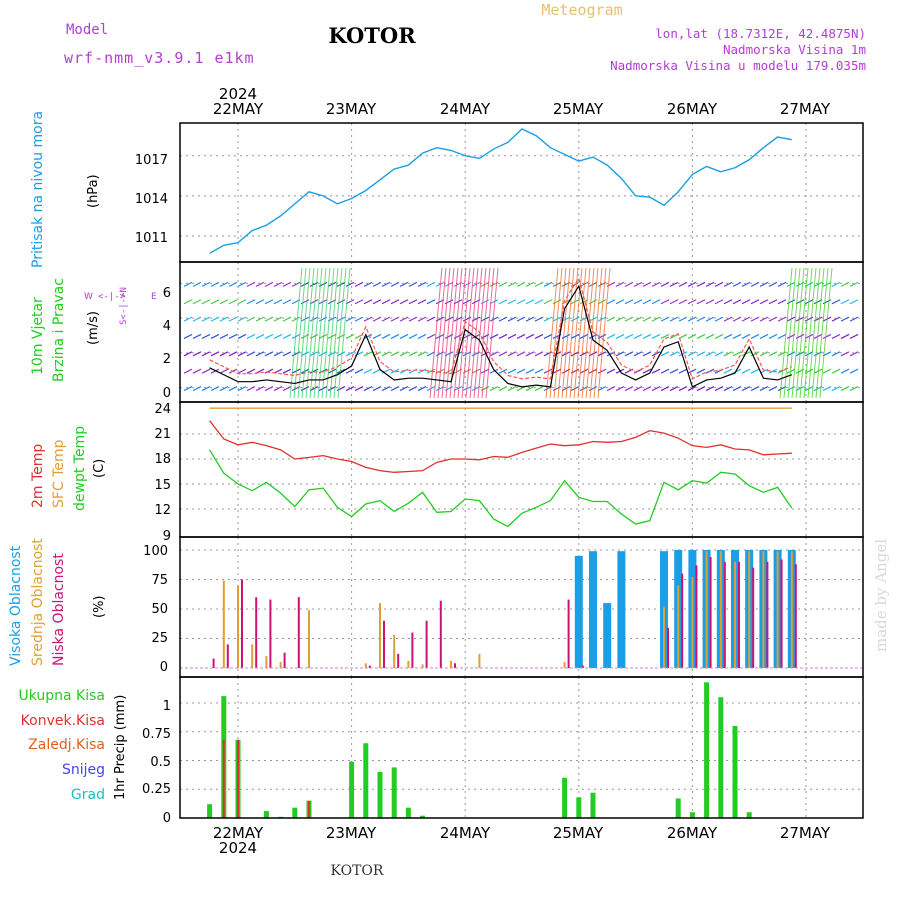  Describe the element at coordinates (151, 238) in the screenshot. I see `pressure-tick-label: 1011` at that location.